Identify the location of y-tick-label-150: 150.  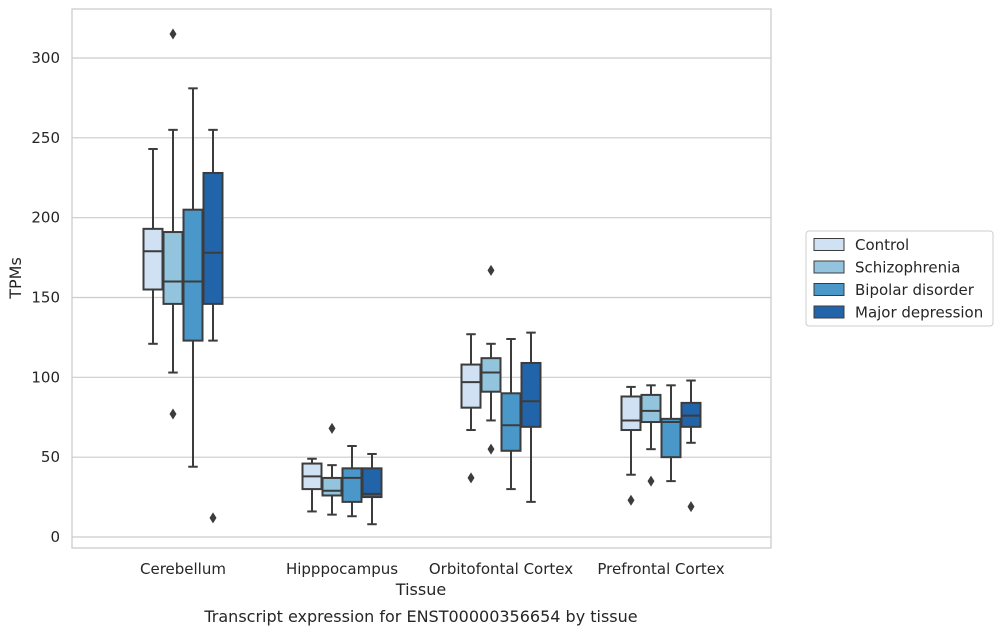
(45, 298).